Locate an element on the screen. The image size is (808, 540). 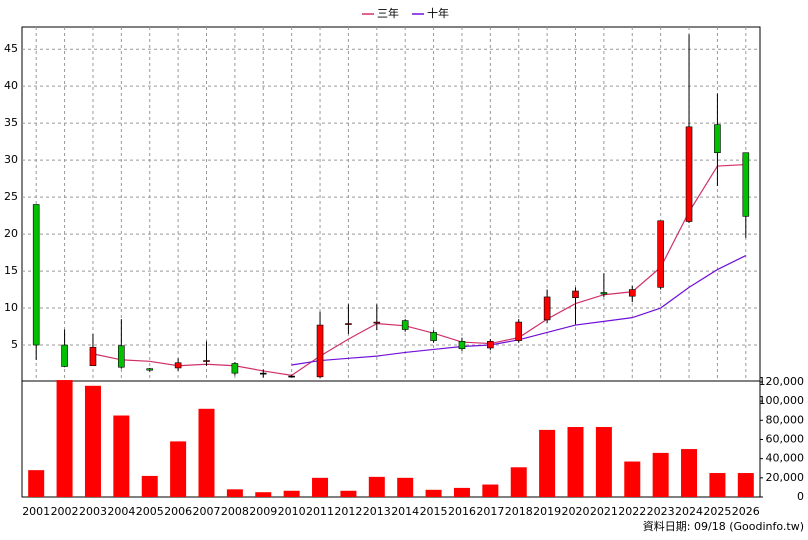
y-tick-label: 20 is located at coordinates (11, 233).